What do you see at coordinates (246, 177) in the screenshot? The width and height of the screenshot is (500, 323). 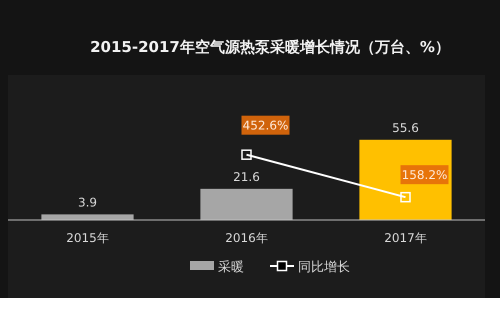 I see `data-label: 21.6` at bounding box center [246, 177].